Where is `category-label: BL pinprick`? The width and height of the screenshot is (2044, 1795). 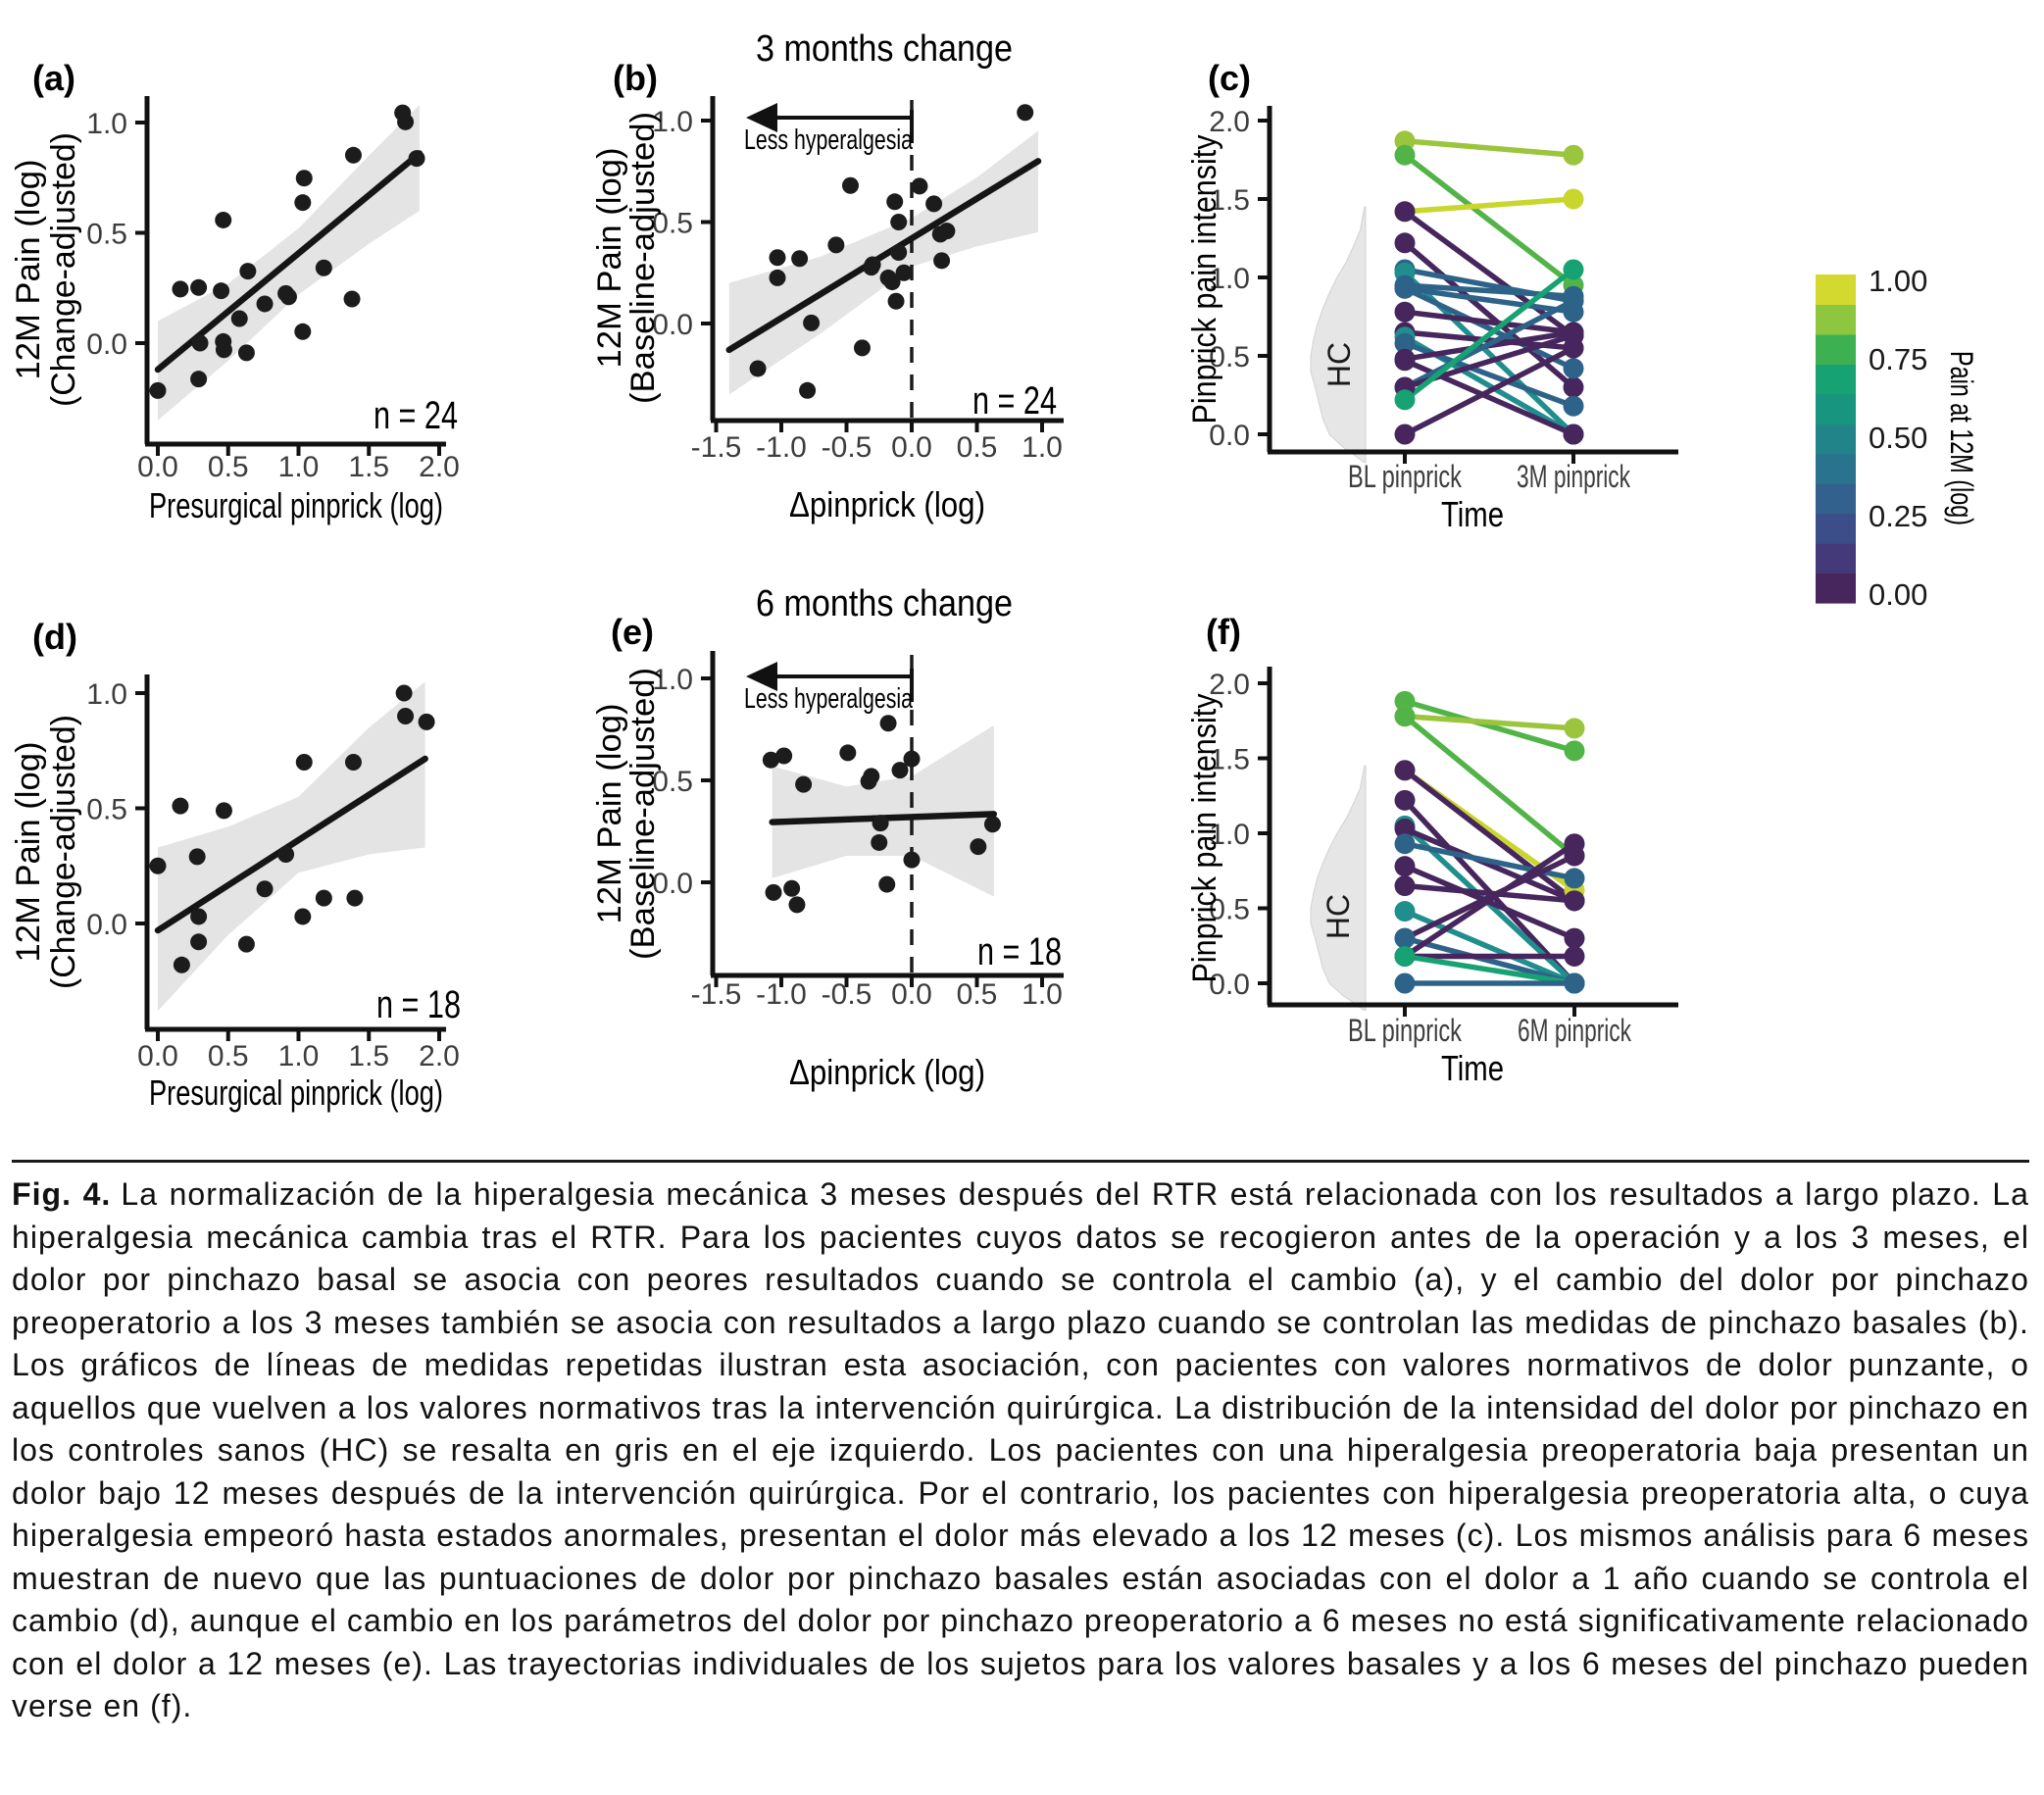 category-label: BL pinprick is located at coordinates (1405, 1030).